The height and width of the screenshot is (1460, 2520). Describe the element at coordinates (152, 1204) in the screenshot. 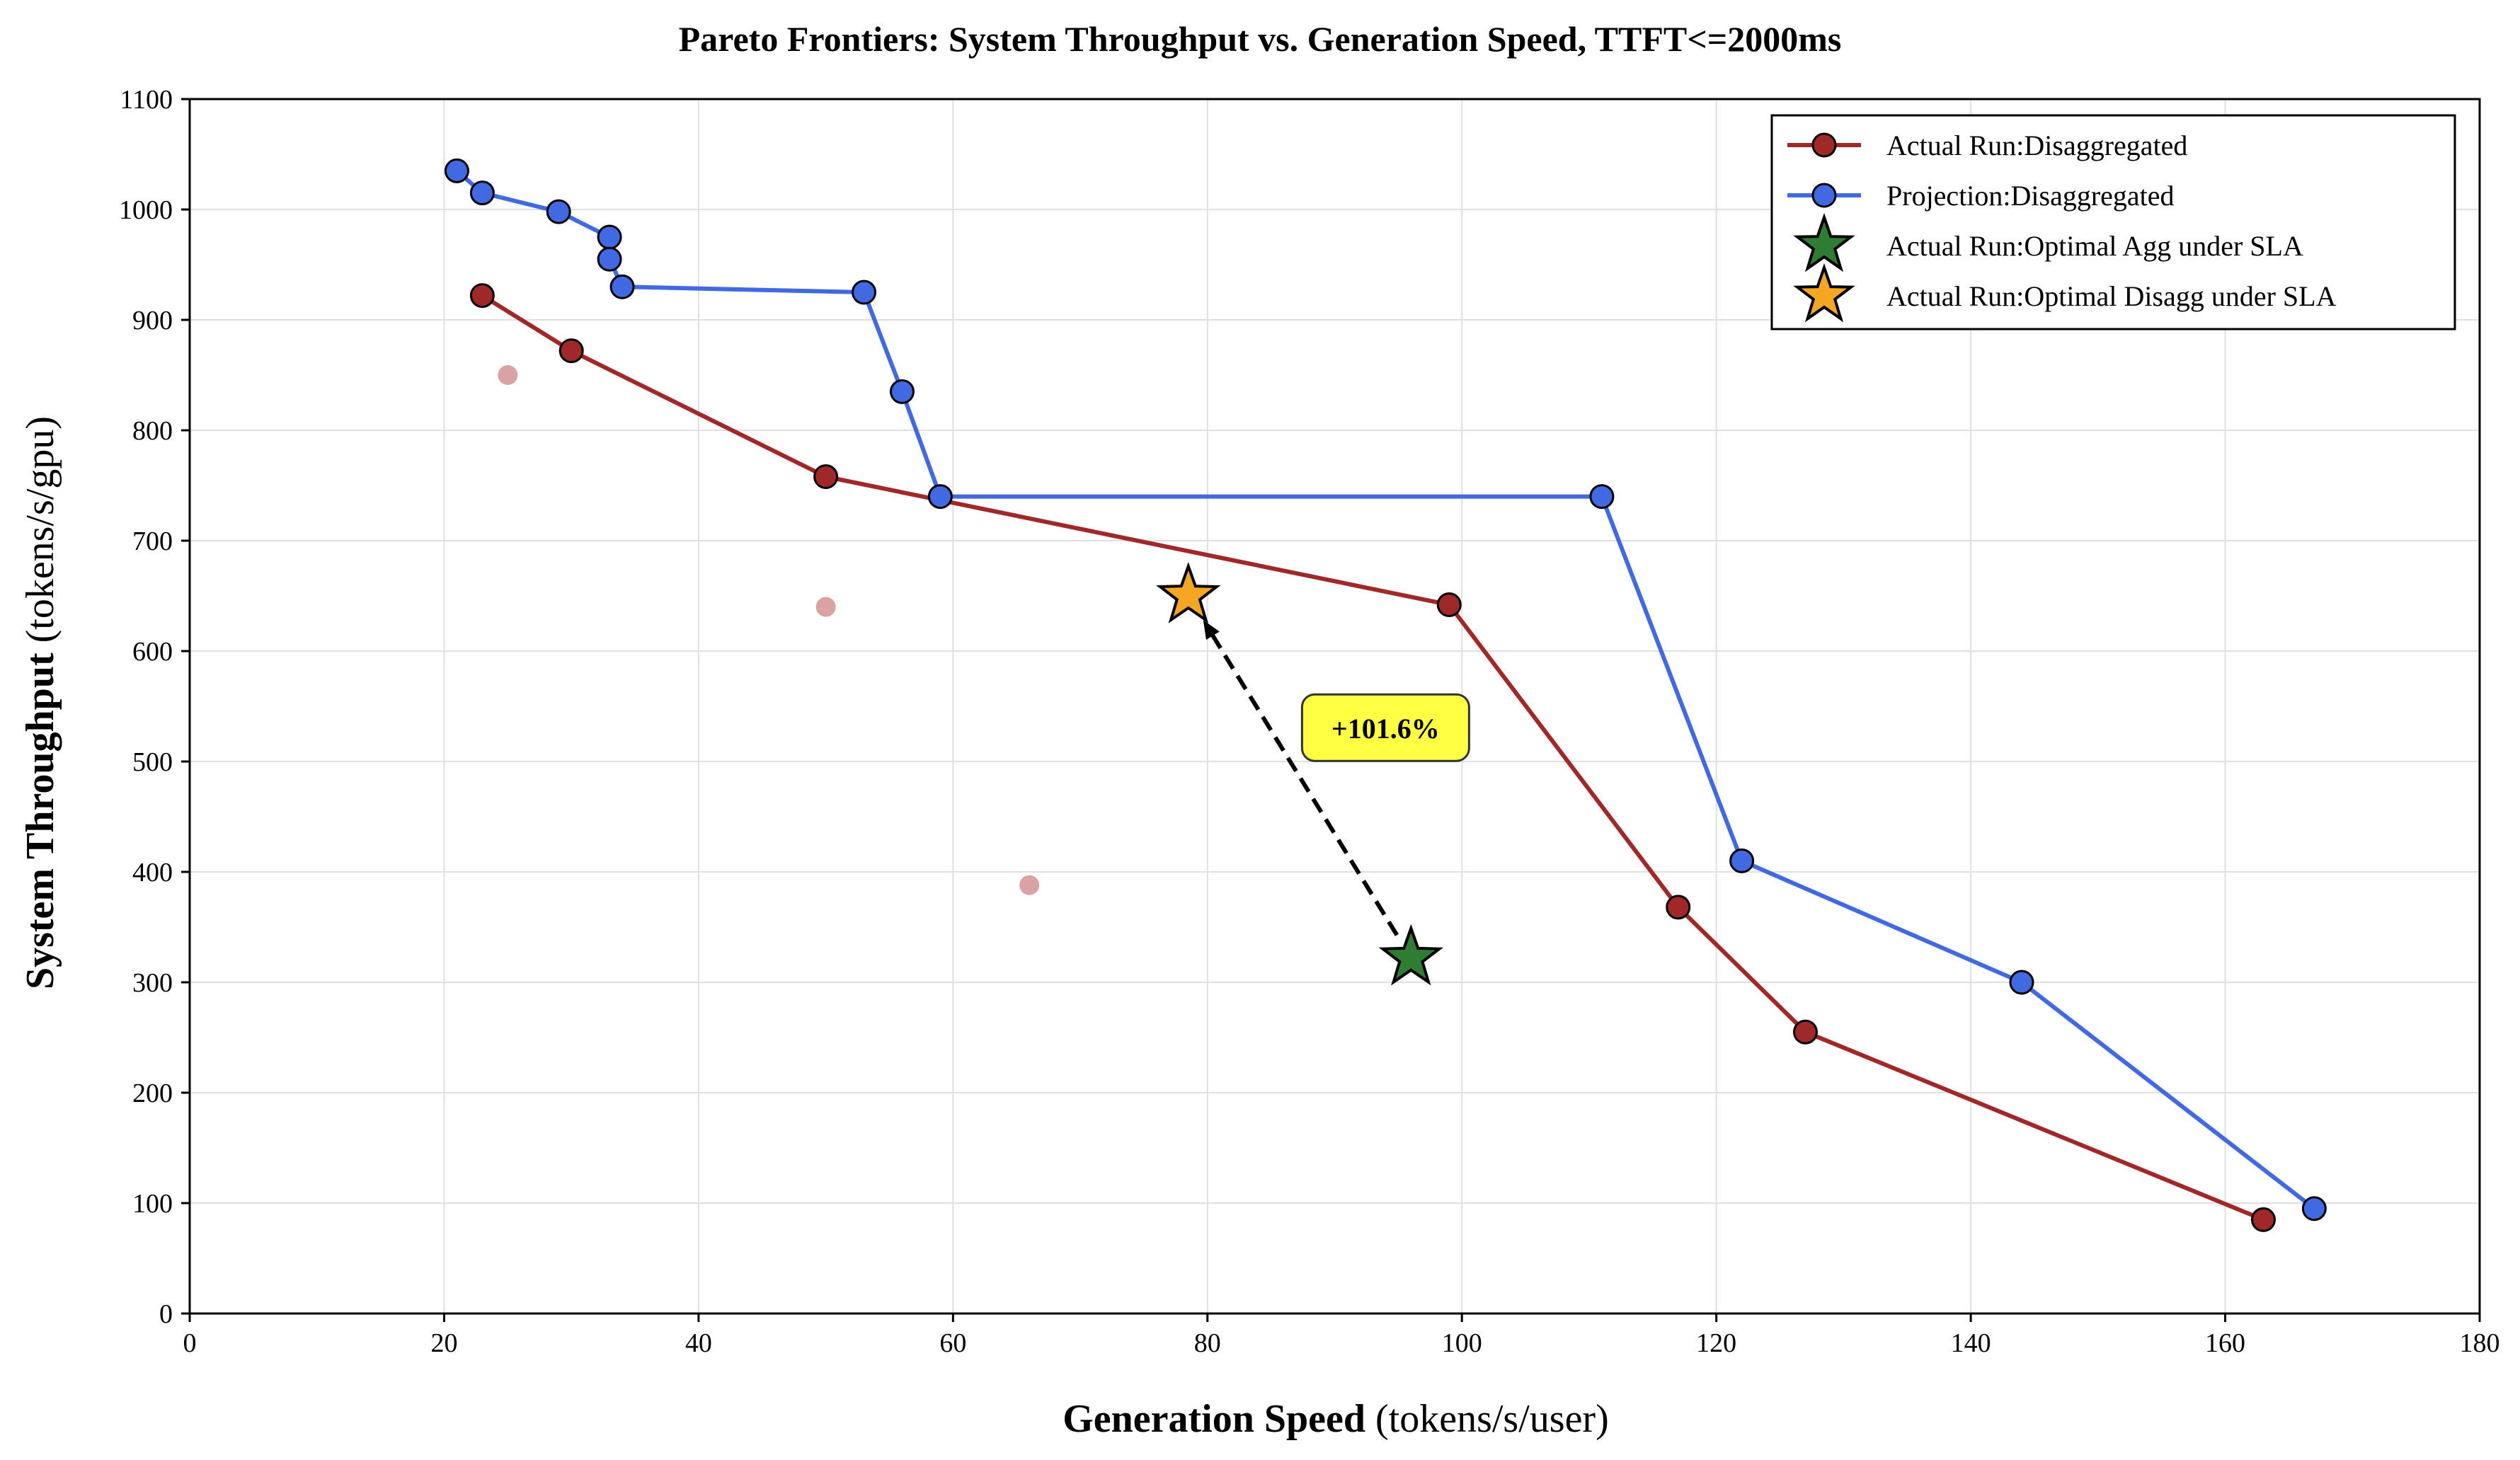

I see `y-tick-label: 100` at that location.